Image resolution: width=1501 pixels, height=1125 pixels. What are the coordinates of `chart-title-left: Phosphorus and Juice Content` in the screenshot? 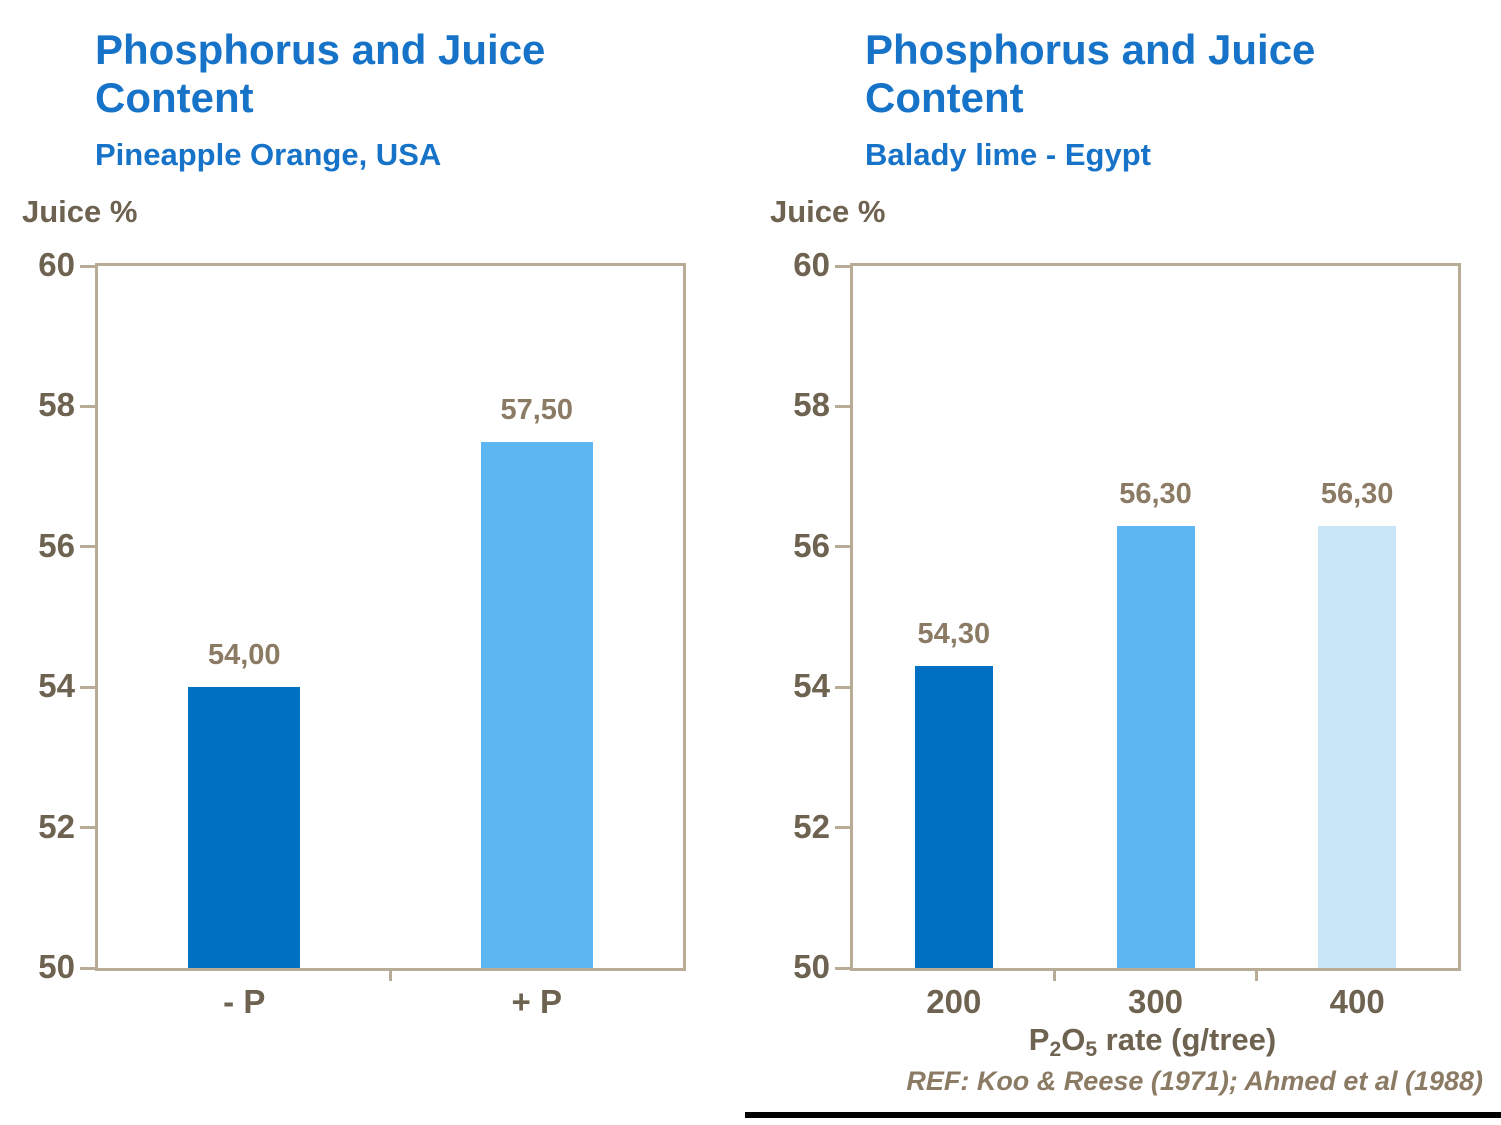 It's located at (320, 73).